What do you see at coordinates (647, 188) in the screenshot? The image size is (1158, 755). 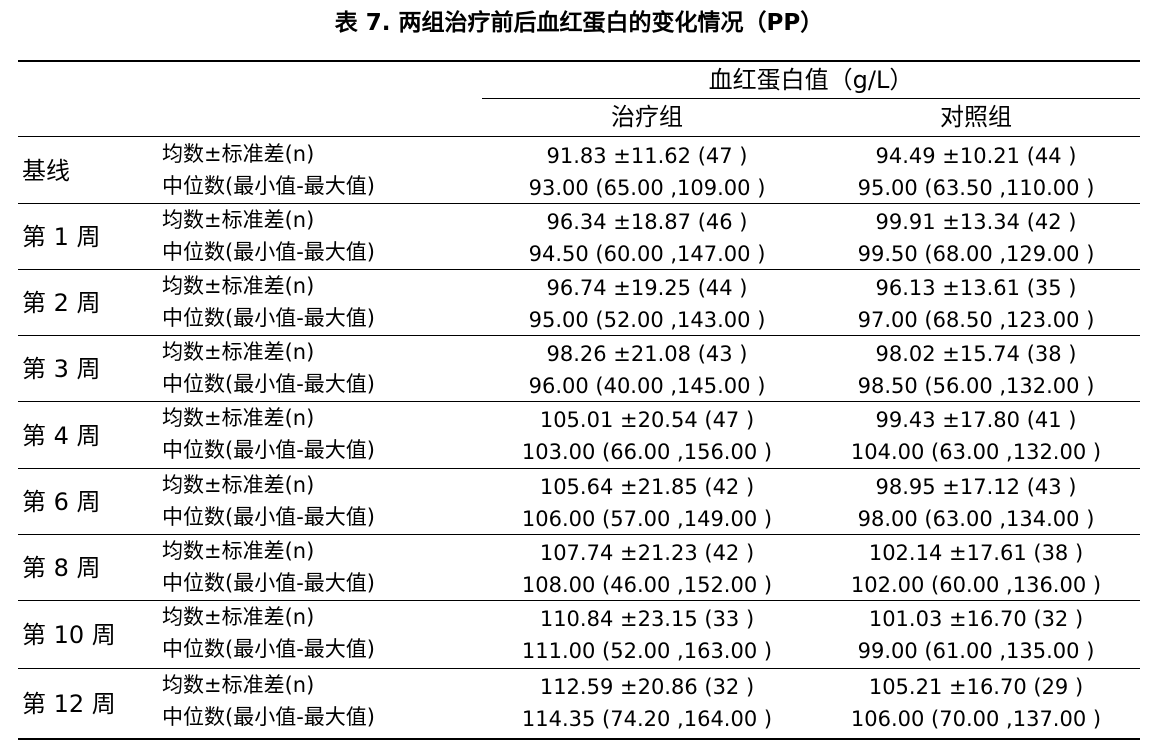 I see `treatment-median-value: 93.00 (65.00 ,109.00 )` at bounding box center [647, 188].